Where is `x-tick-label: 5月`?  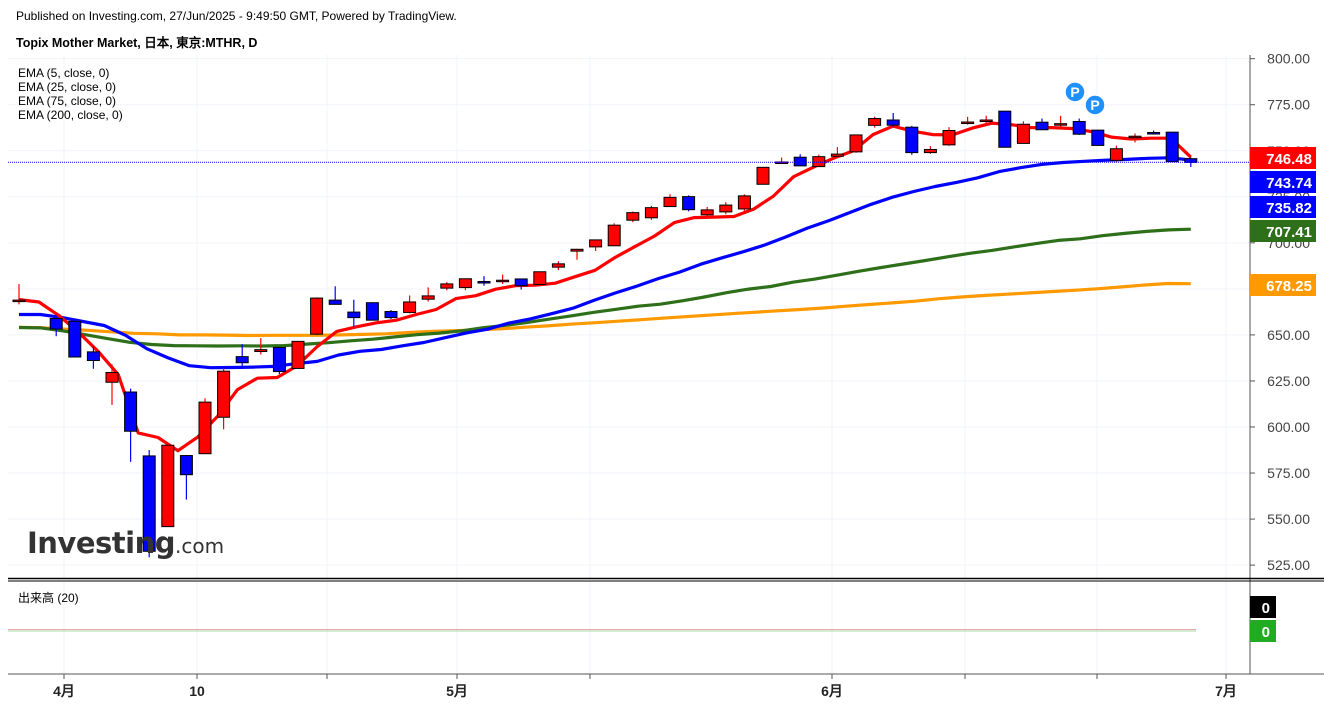 x-tick-label: 5月 is located at coordinates (457, 691).